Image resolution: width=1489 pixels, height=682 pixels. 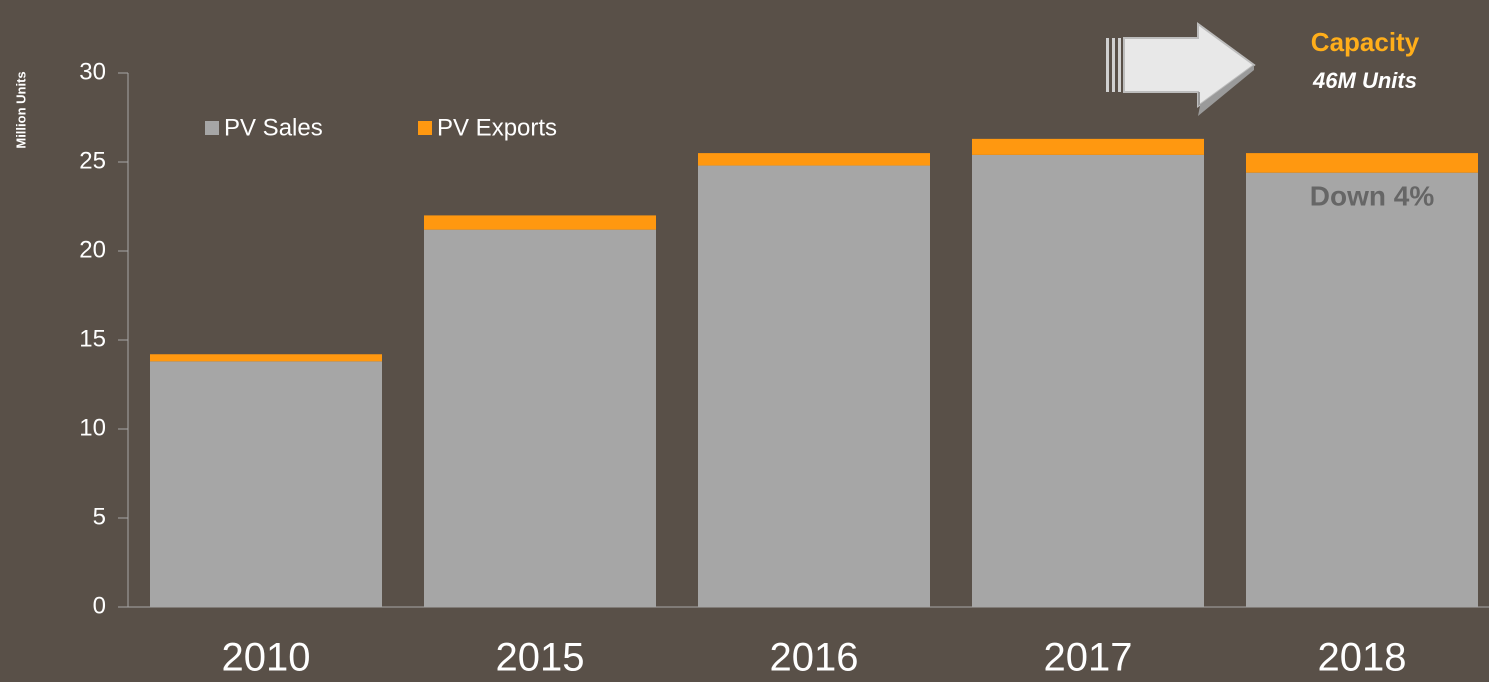 What do you see at coordinates (1365, 42) in the screenshot?
I see `annotation: Capacity` at bounding box center [1365, 42].